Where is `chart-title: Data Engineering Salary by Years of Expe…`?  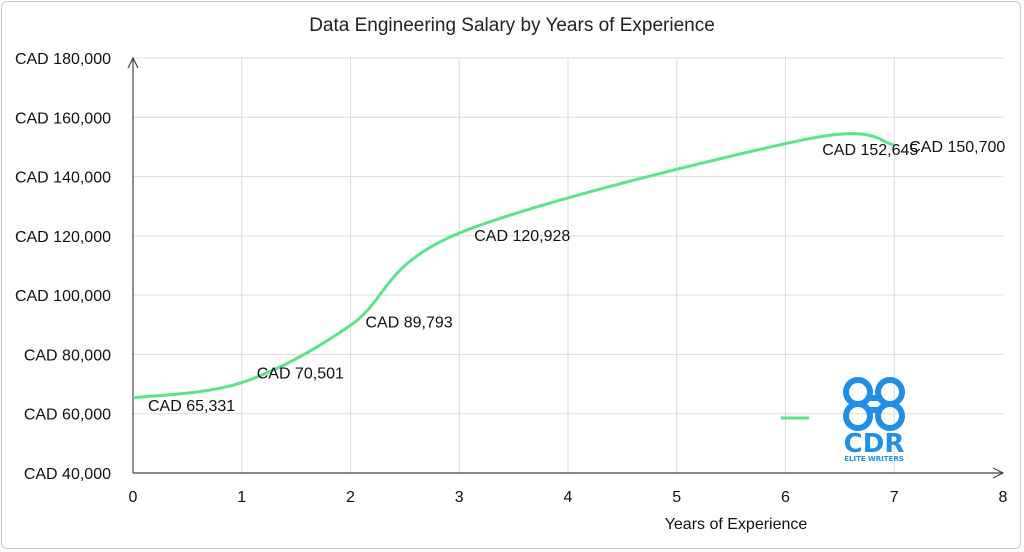 chart-title: Data Engineering Salary by Years of Expe… is located at coordinates (512, 25).